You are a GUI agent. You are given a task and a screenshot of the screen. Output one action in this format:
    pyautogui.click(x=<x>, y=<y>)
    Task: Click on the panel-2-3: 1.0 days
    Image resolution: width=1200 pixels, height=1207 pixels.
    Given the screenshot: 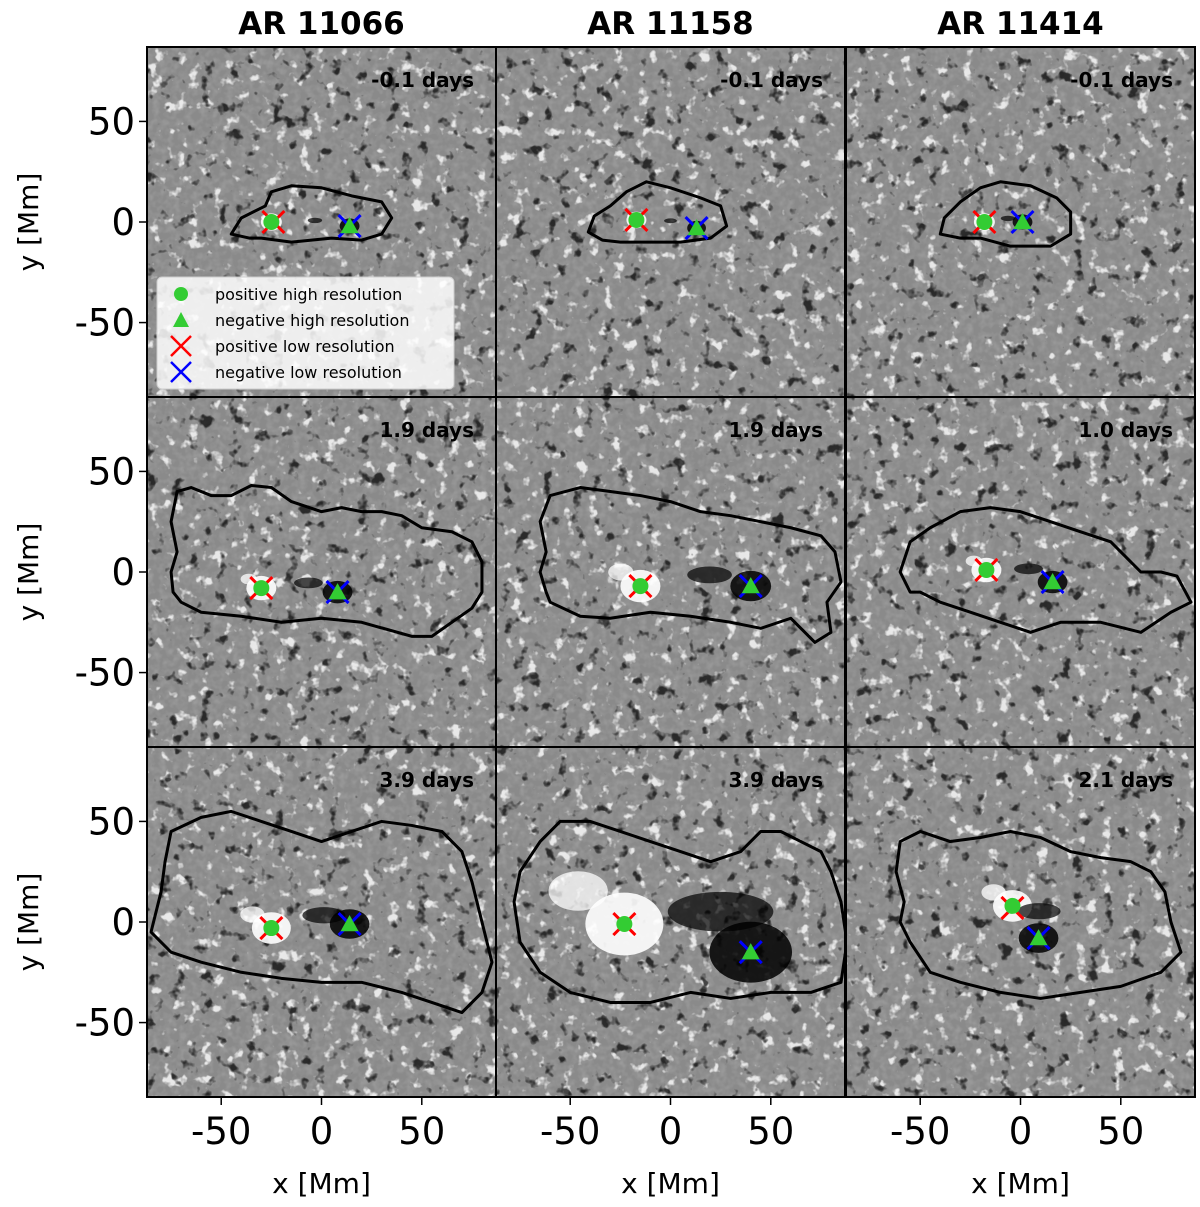 What is the action you would take?
    pyautogui.click(x=1020, y=572)
    